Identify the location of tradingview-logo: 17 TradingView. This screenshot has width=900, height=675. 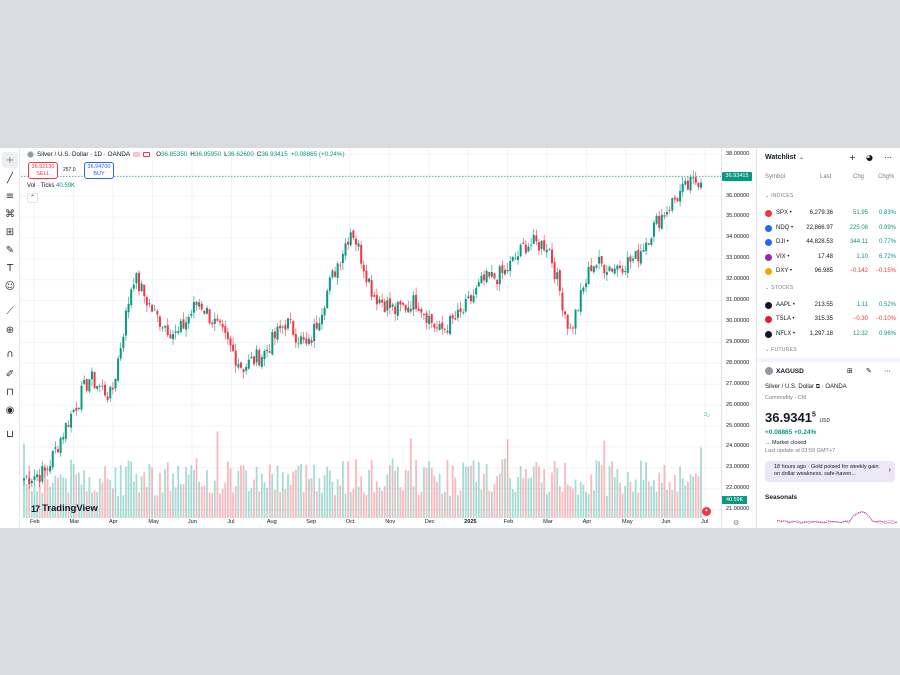
(64, 508).